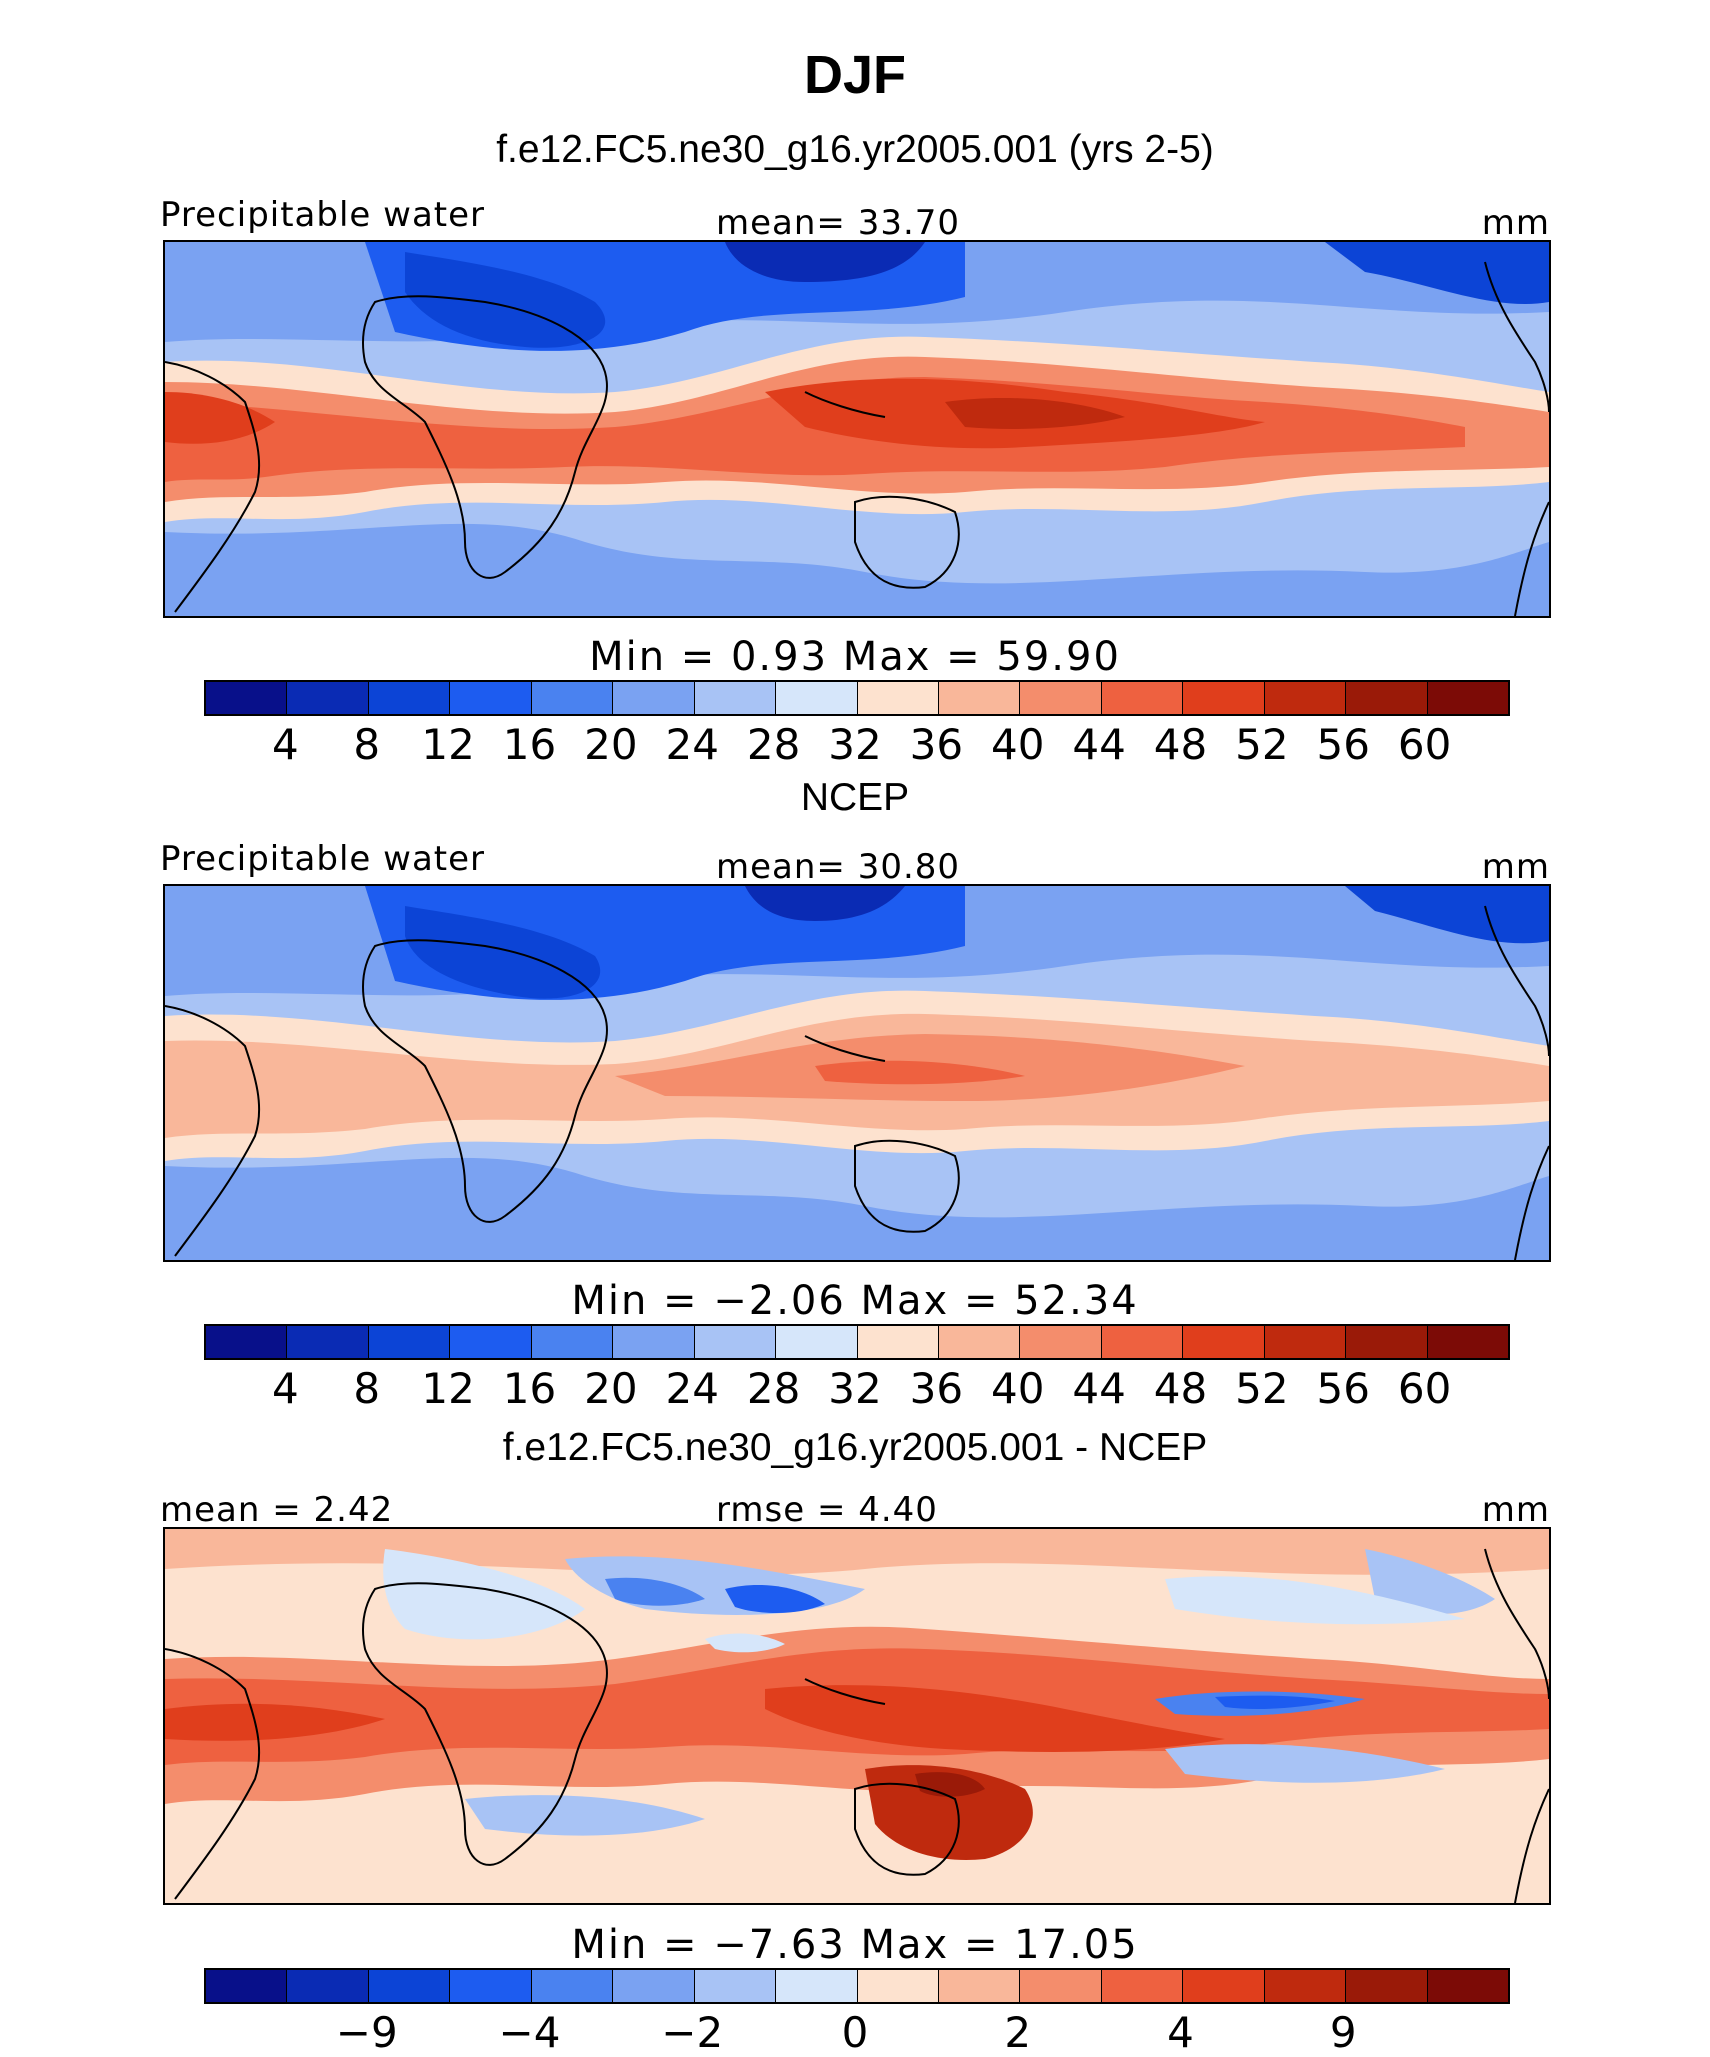 Image resolution: width=1710 pixels, height=2057 pixels. Describe the element at coordinates (277, 1510) in the screenshot. I see `panel-3-mean-label: mean = 2.42` at that location.